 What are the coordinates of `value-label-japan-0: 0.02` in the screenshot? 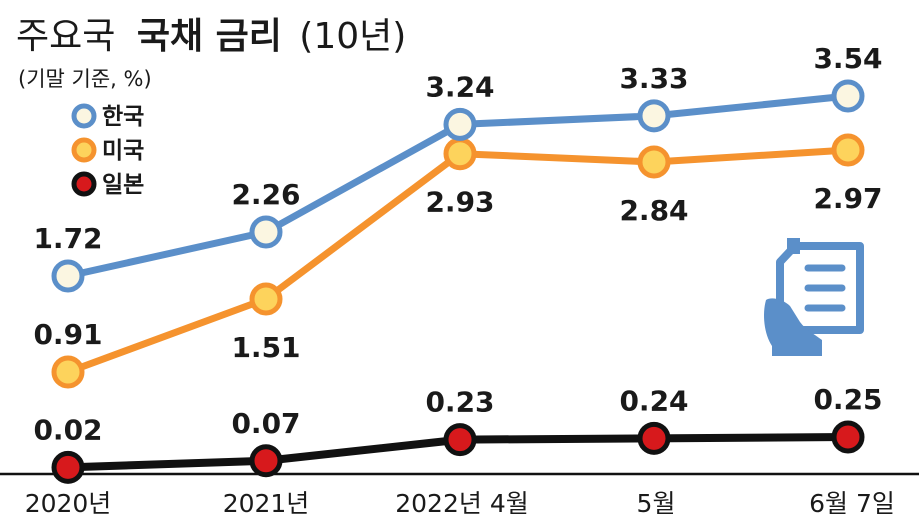 It's located at (67, 429).